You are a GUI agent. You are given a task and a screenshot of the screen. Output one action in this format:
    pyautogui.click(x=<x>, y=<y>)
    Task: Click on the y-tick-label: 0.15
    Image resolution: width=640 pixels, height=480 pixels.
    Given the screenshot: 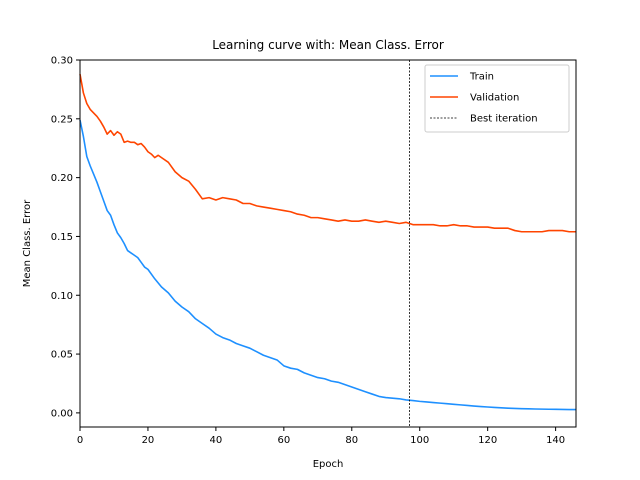 What is the action you would take?
    pyautogui.click(x=62, y=237)
    